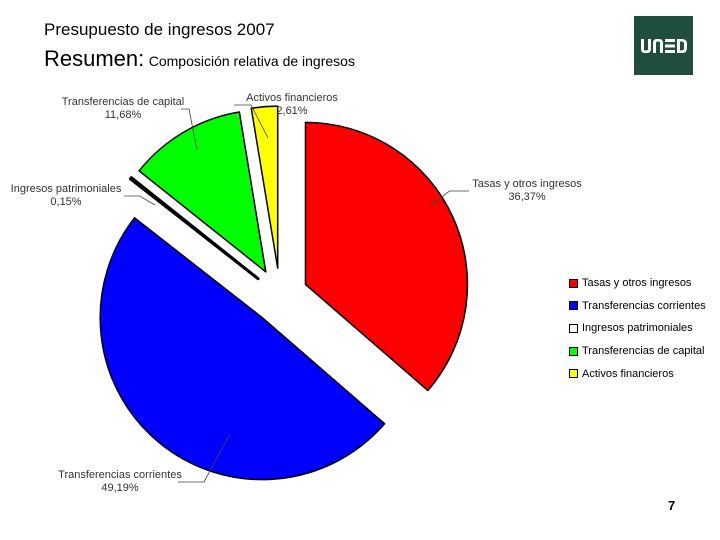  Describe the element at coordinates (251, 61) in the screenshot. I see `subtitle-text: Composición relativa de ingresos` at that location.